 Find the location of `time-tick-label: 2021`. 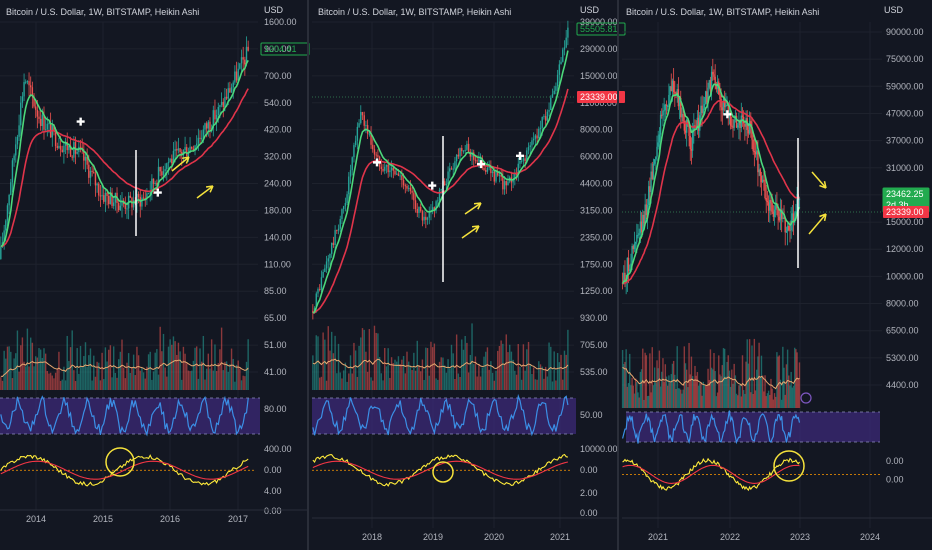

time-tick-label: 2021 is located at coordinates (658, 537).